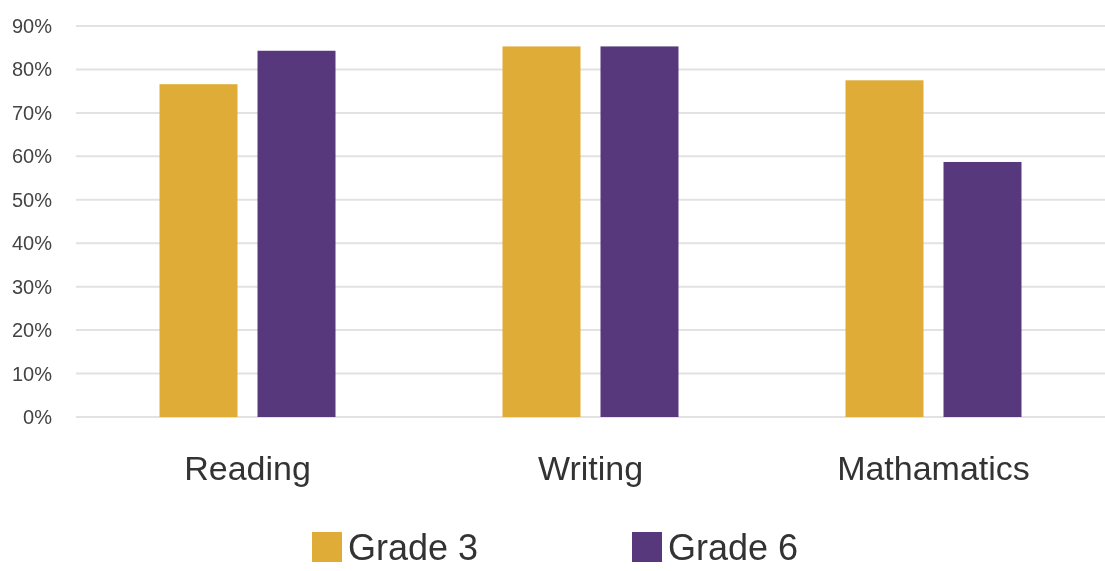 The width and height of the screenshot is (1105, 571). I want to click on legend-label: Grade 6, so click(733, 547).